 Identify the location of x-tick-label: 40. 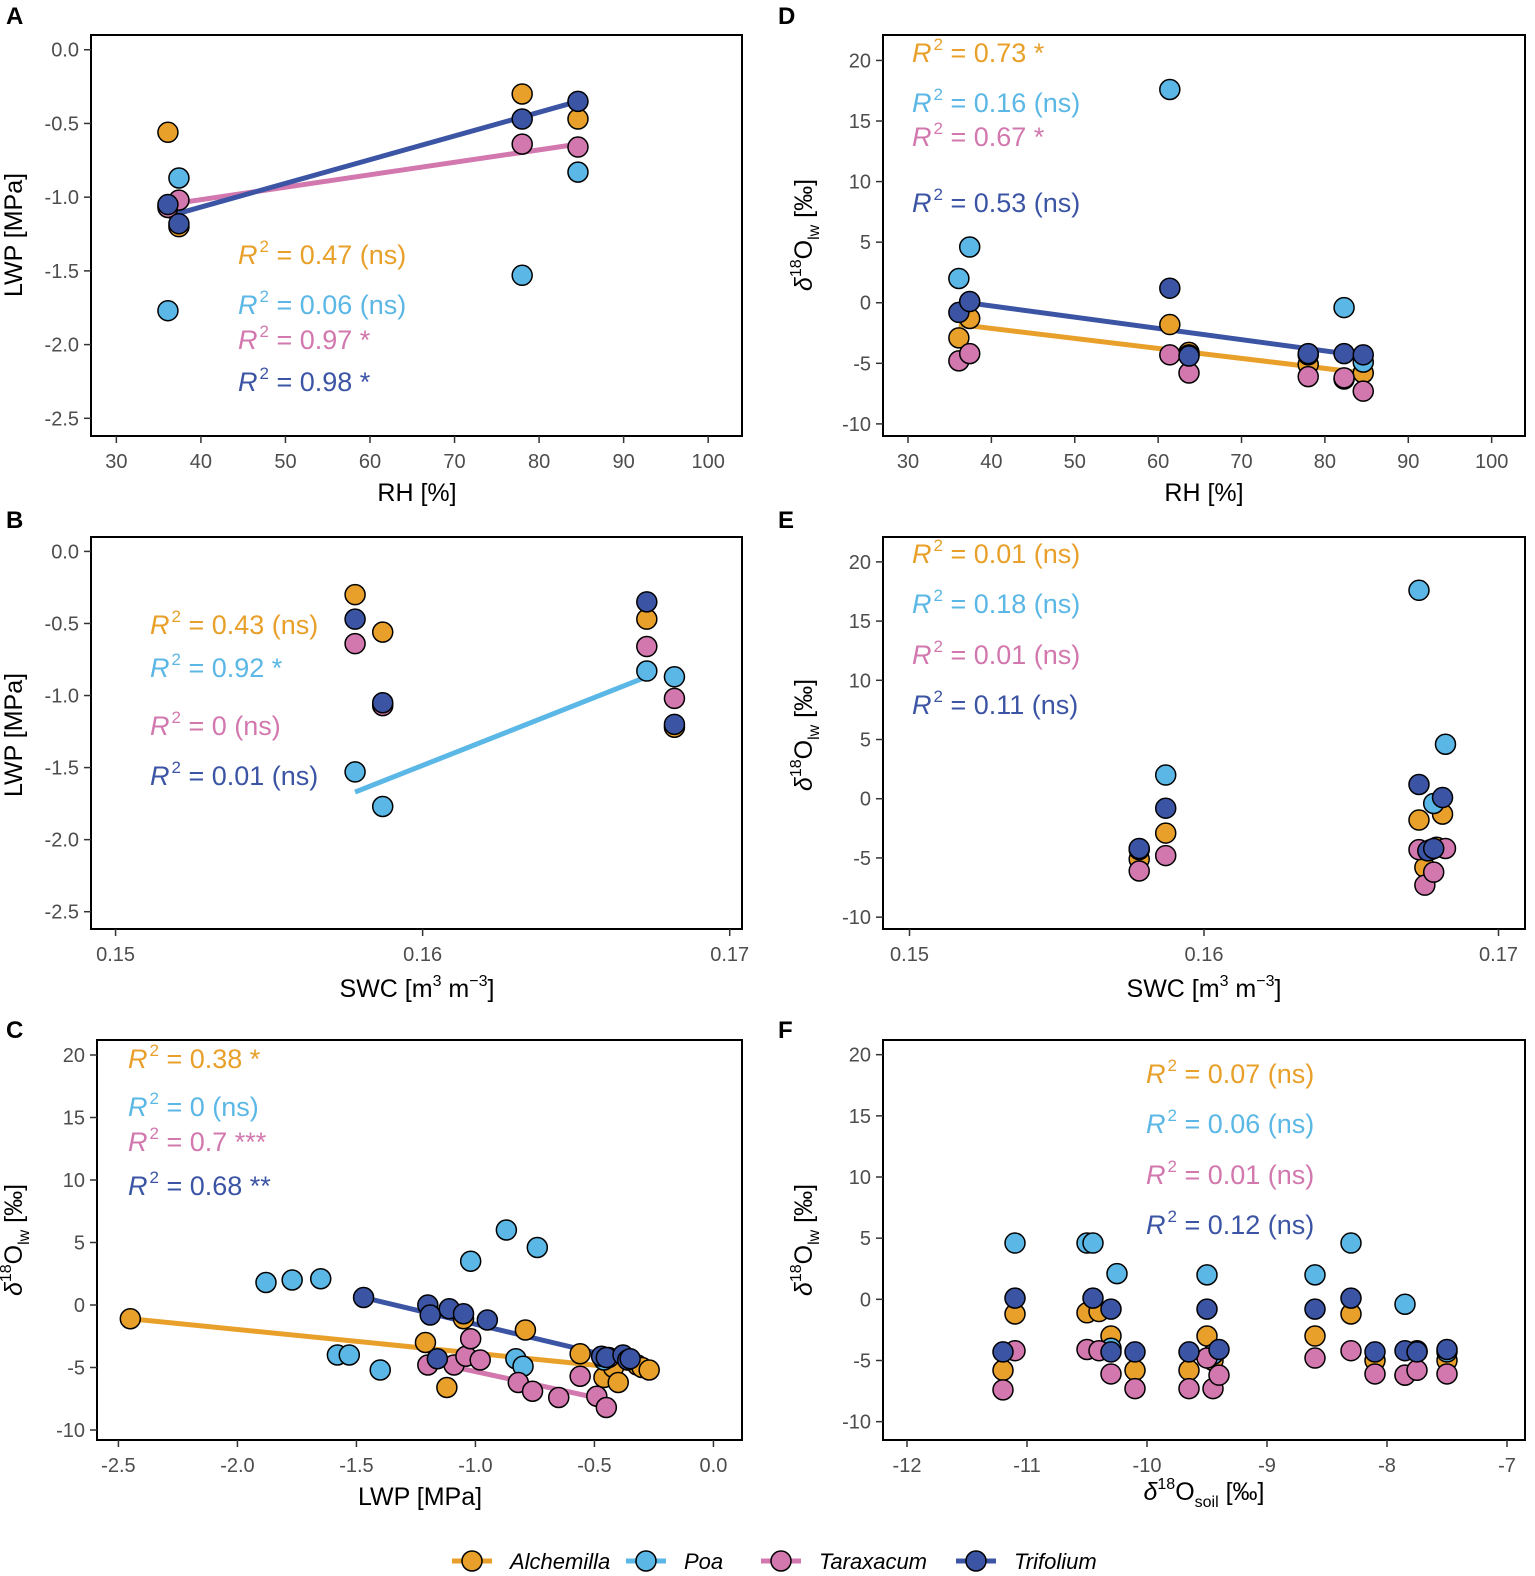
(201, 462).